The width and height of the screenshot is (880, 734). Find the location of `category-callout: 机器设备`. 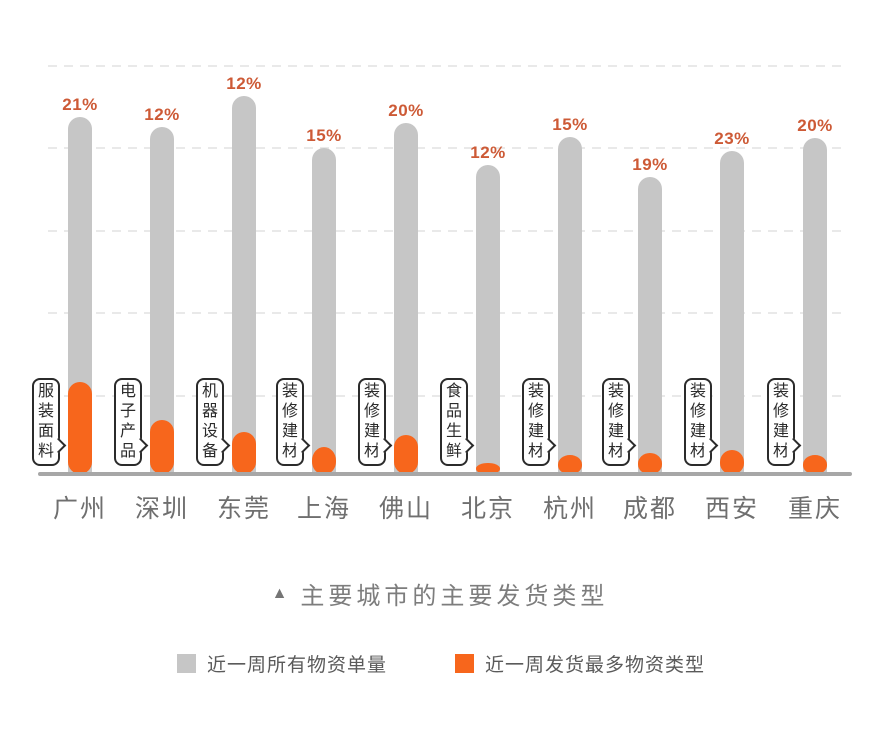

category-callout: 机器设备 is located at coordinates (213, 422).